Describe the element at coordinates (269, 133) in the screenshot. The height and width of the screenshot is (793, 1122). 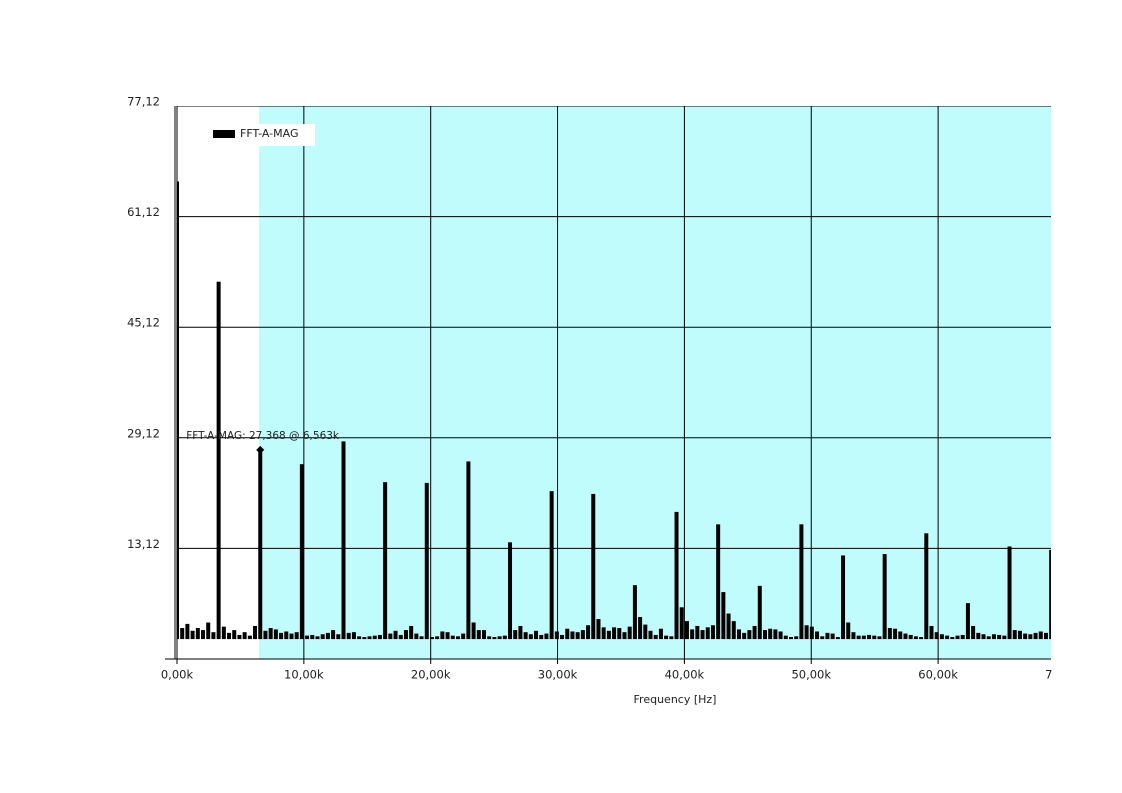
I see `legend-label: FFT-A-MAG` at that location.